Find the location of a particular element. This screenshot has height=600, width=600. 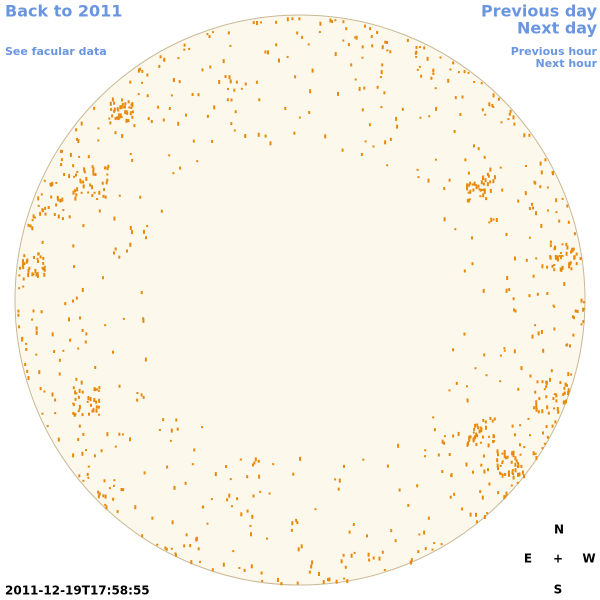

next-hour-link: Next hour is located at coordinates (567, 63).